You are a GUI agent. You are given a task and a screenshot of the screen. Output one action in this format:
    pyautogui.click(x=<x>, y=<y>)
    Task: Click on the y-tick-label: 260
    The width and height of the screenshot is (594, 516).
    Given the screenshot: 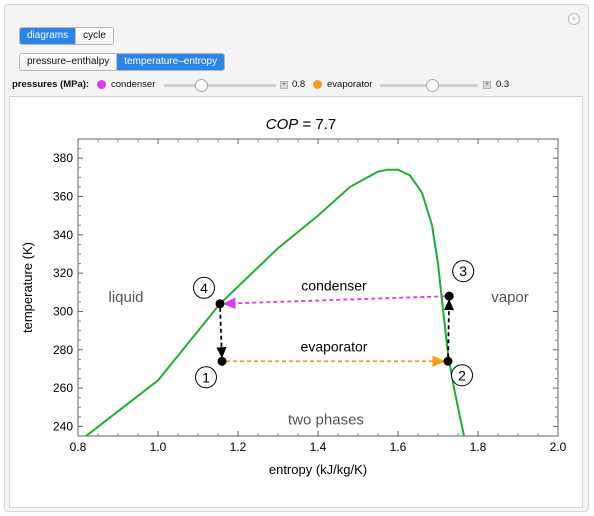 What is the action you would take?
    pyautogui.click(x=63, y=388)
    